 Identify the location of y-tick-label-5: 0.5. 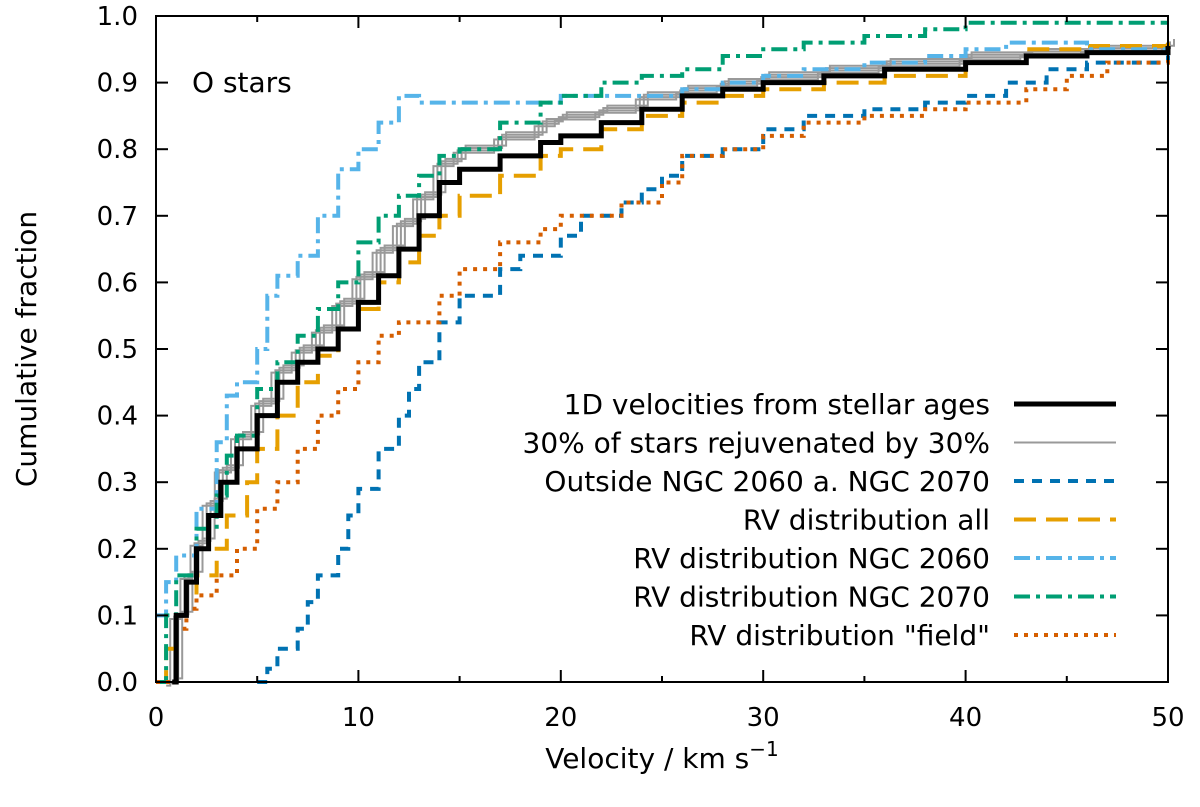
(117, 350).